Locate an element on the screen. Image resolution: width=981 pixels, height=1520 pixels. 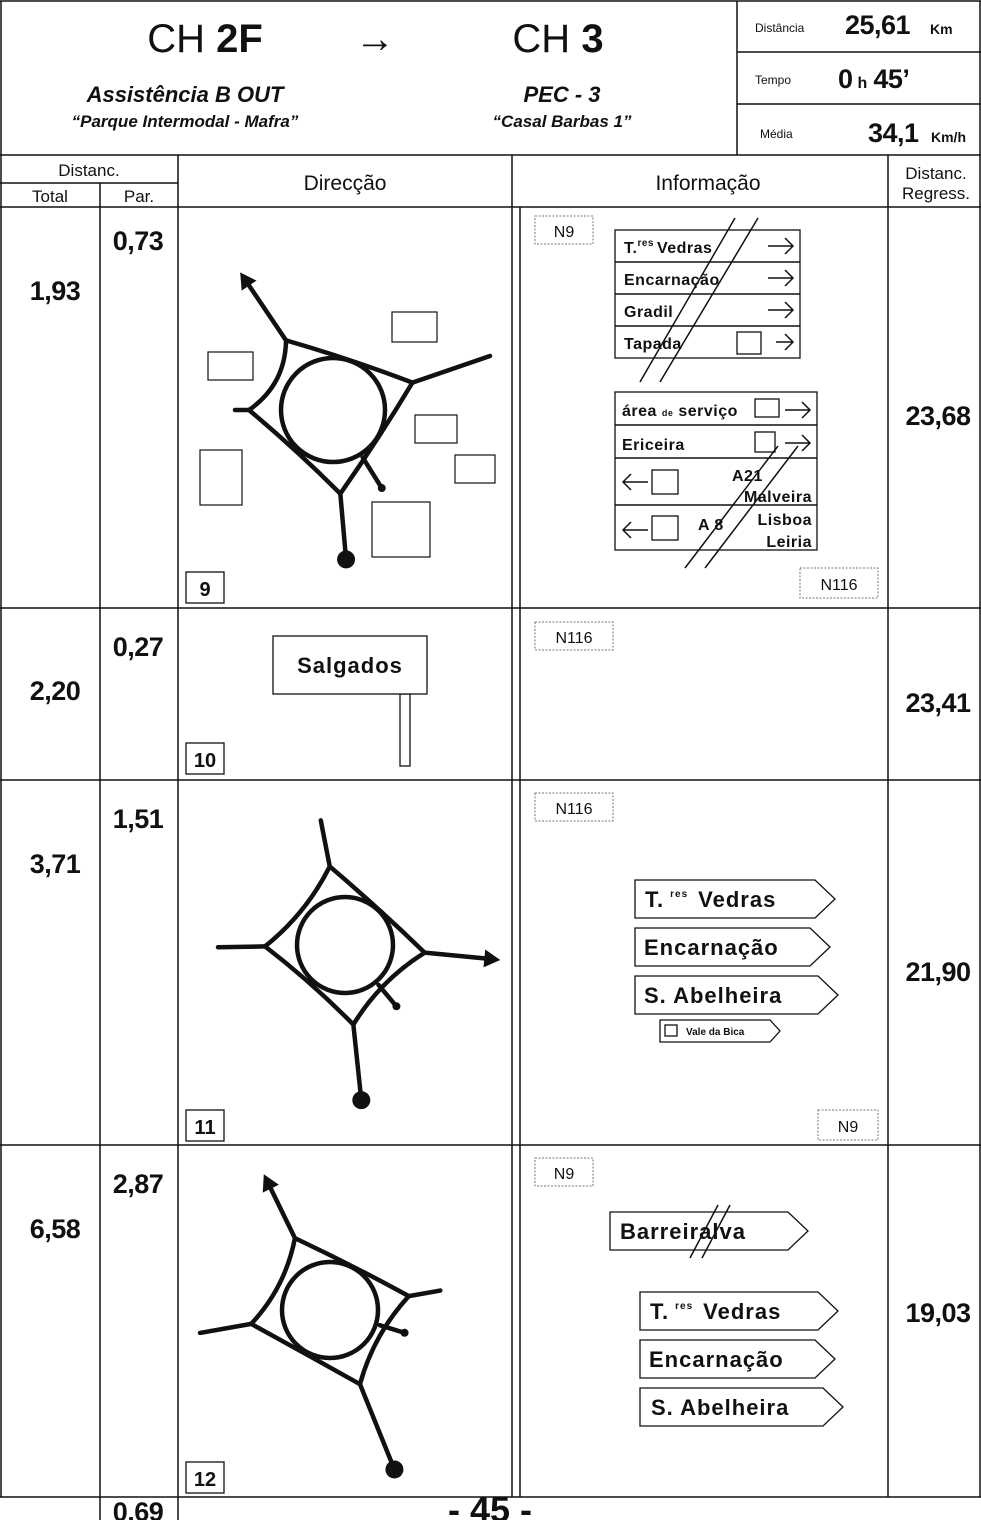
sign-text: Gradil is located at coordinates (648, 312).